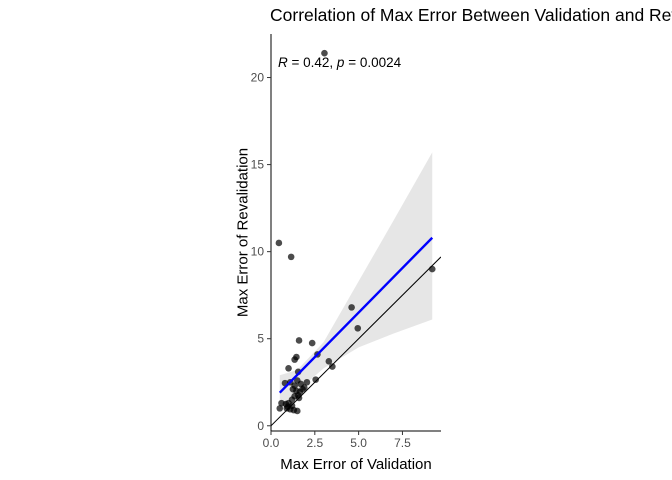 This screenshot has width=672, height=480. What do you see at coordinates (260, 426) in the screenshot?
I see `y-tick-label: 0` at bounding box center [260, 426].